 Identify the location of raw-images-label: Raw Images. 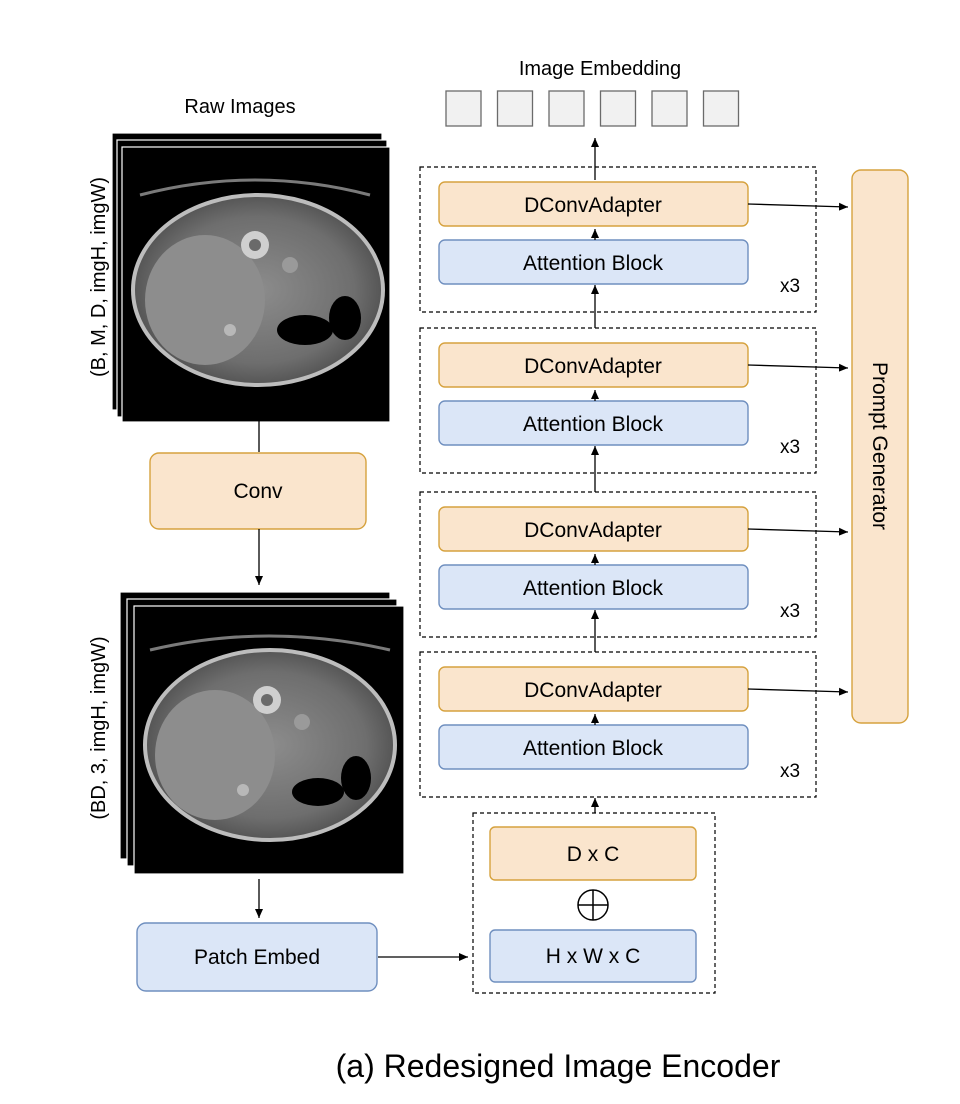
(239, 107).